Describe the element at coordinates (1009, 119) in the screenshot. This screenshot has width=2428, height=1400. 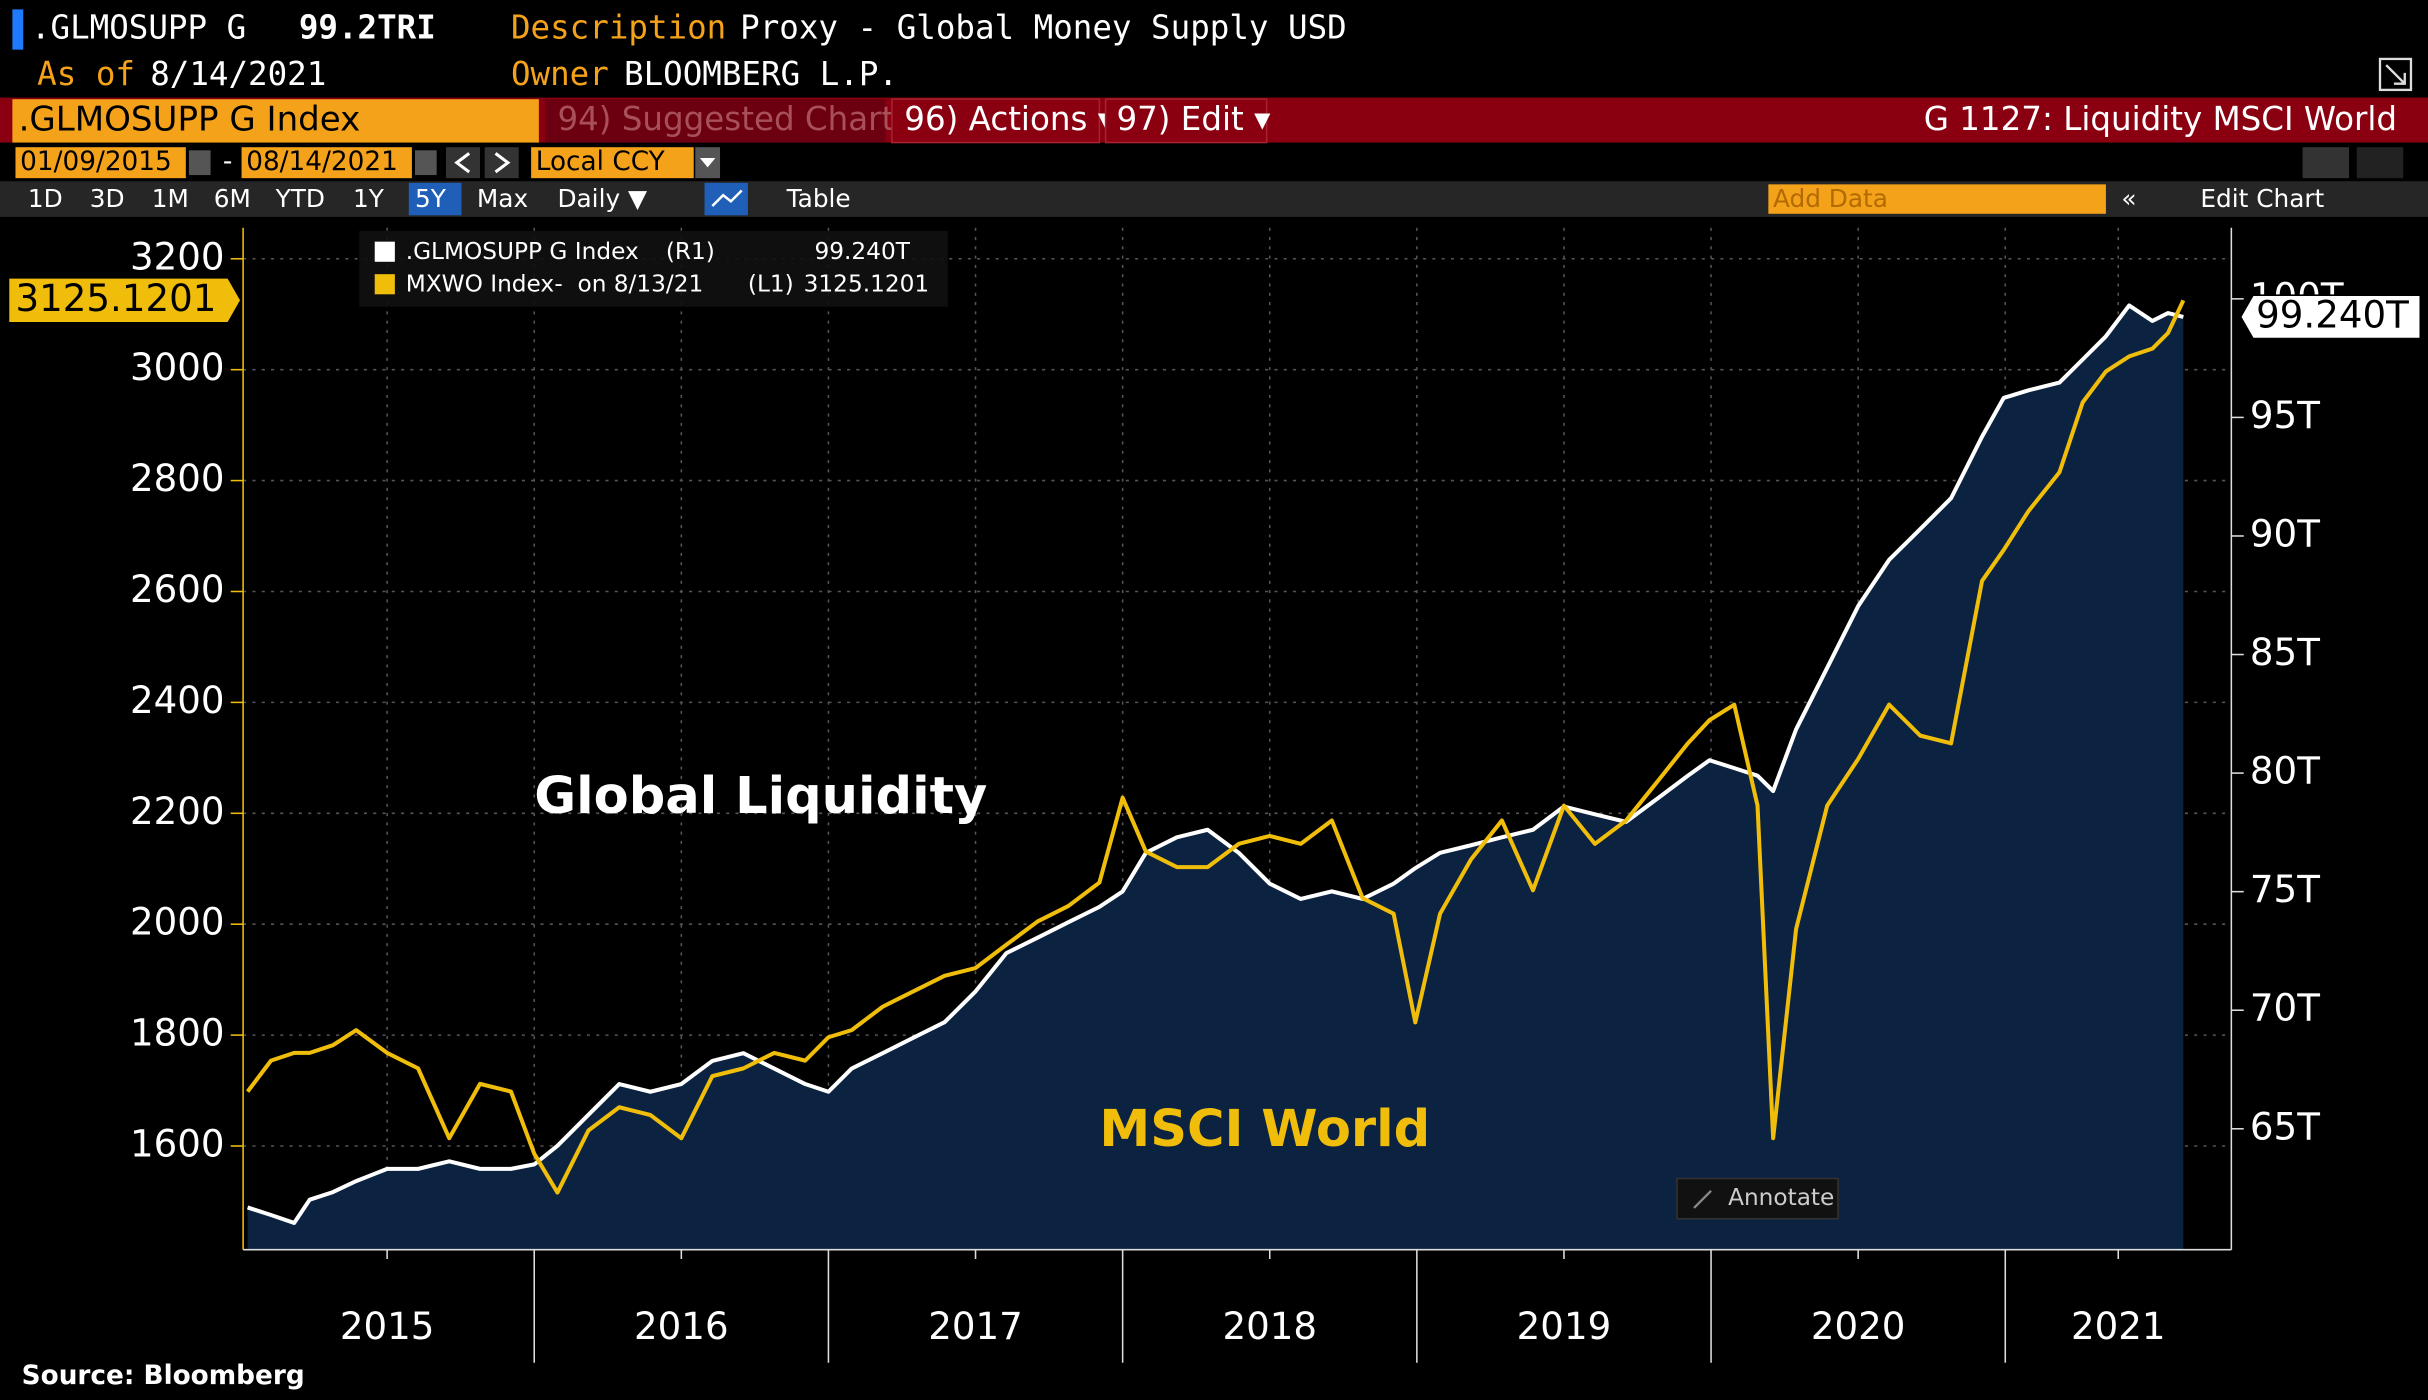
I see `actions-text: 96) Actions ▾` at that location.